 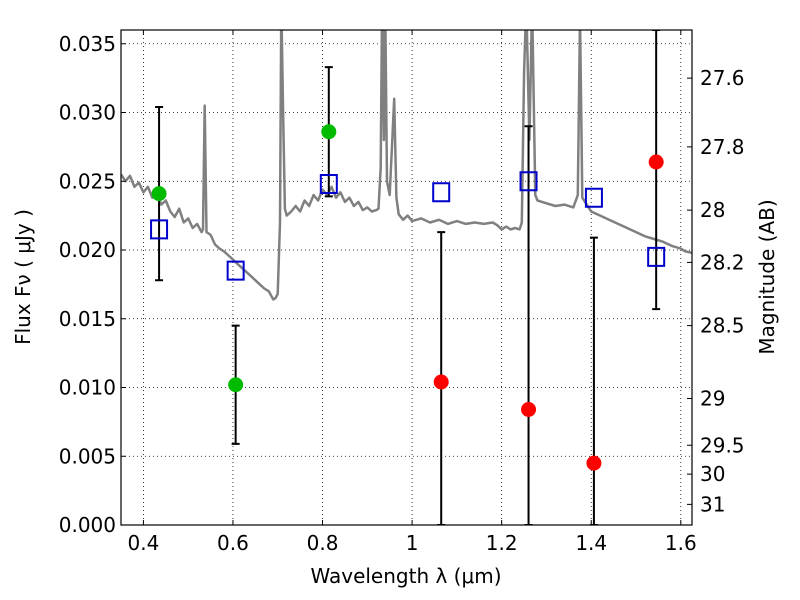 What do you see at coordinates (502, 543) in the screenshot?
I see `x-tick-label: 1.2` at bounding box center [502, 543].